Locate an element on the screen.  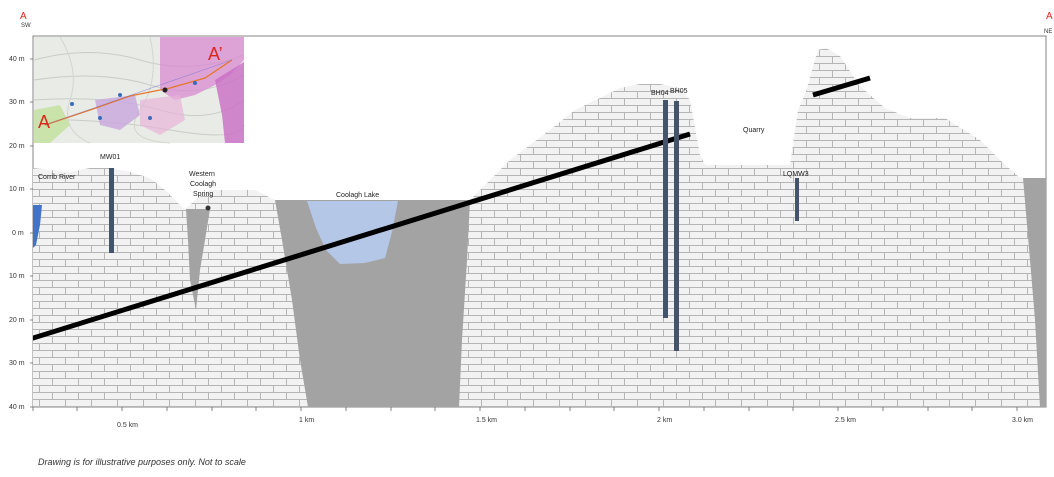
label-spring-line-3: Spring is located at coordinates (203, 194).